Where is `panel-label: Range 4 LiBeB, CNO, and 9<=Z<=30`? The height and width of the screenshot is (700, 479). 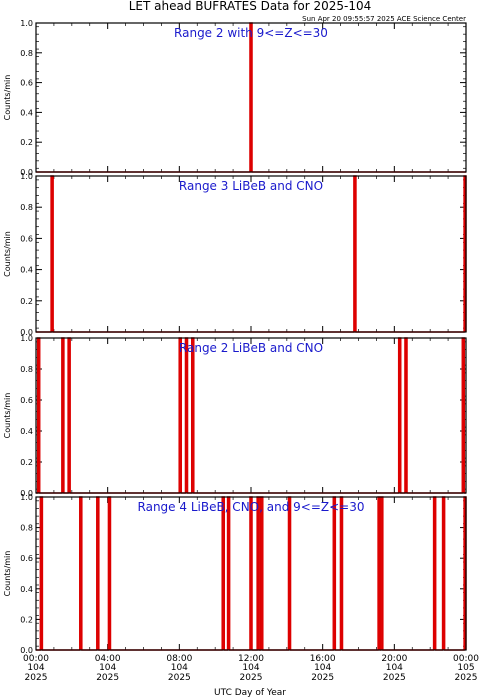 panel-label: Range 4 LiBeB, CNO, and 9<=Z<=30 is located at coordinates (251, 507).